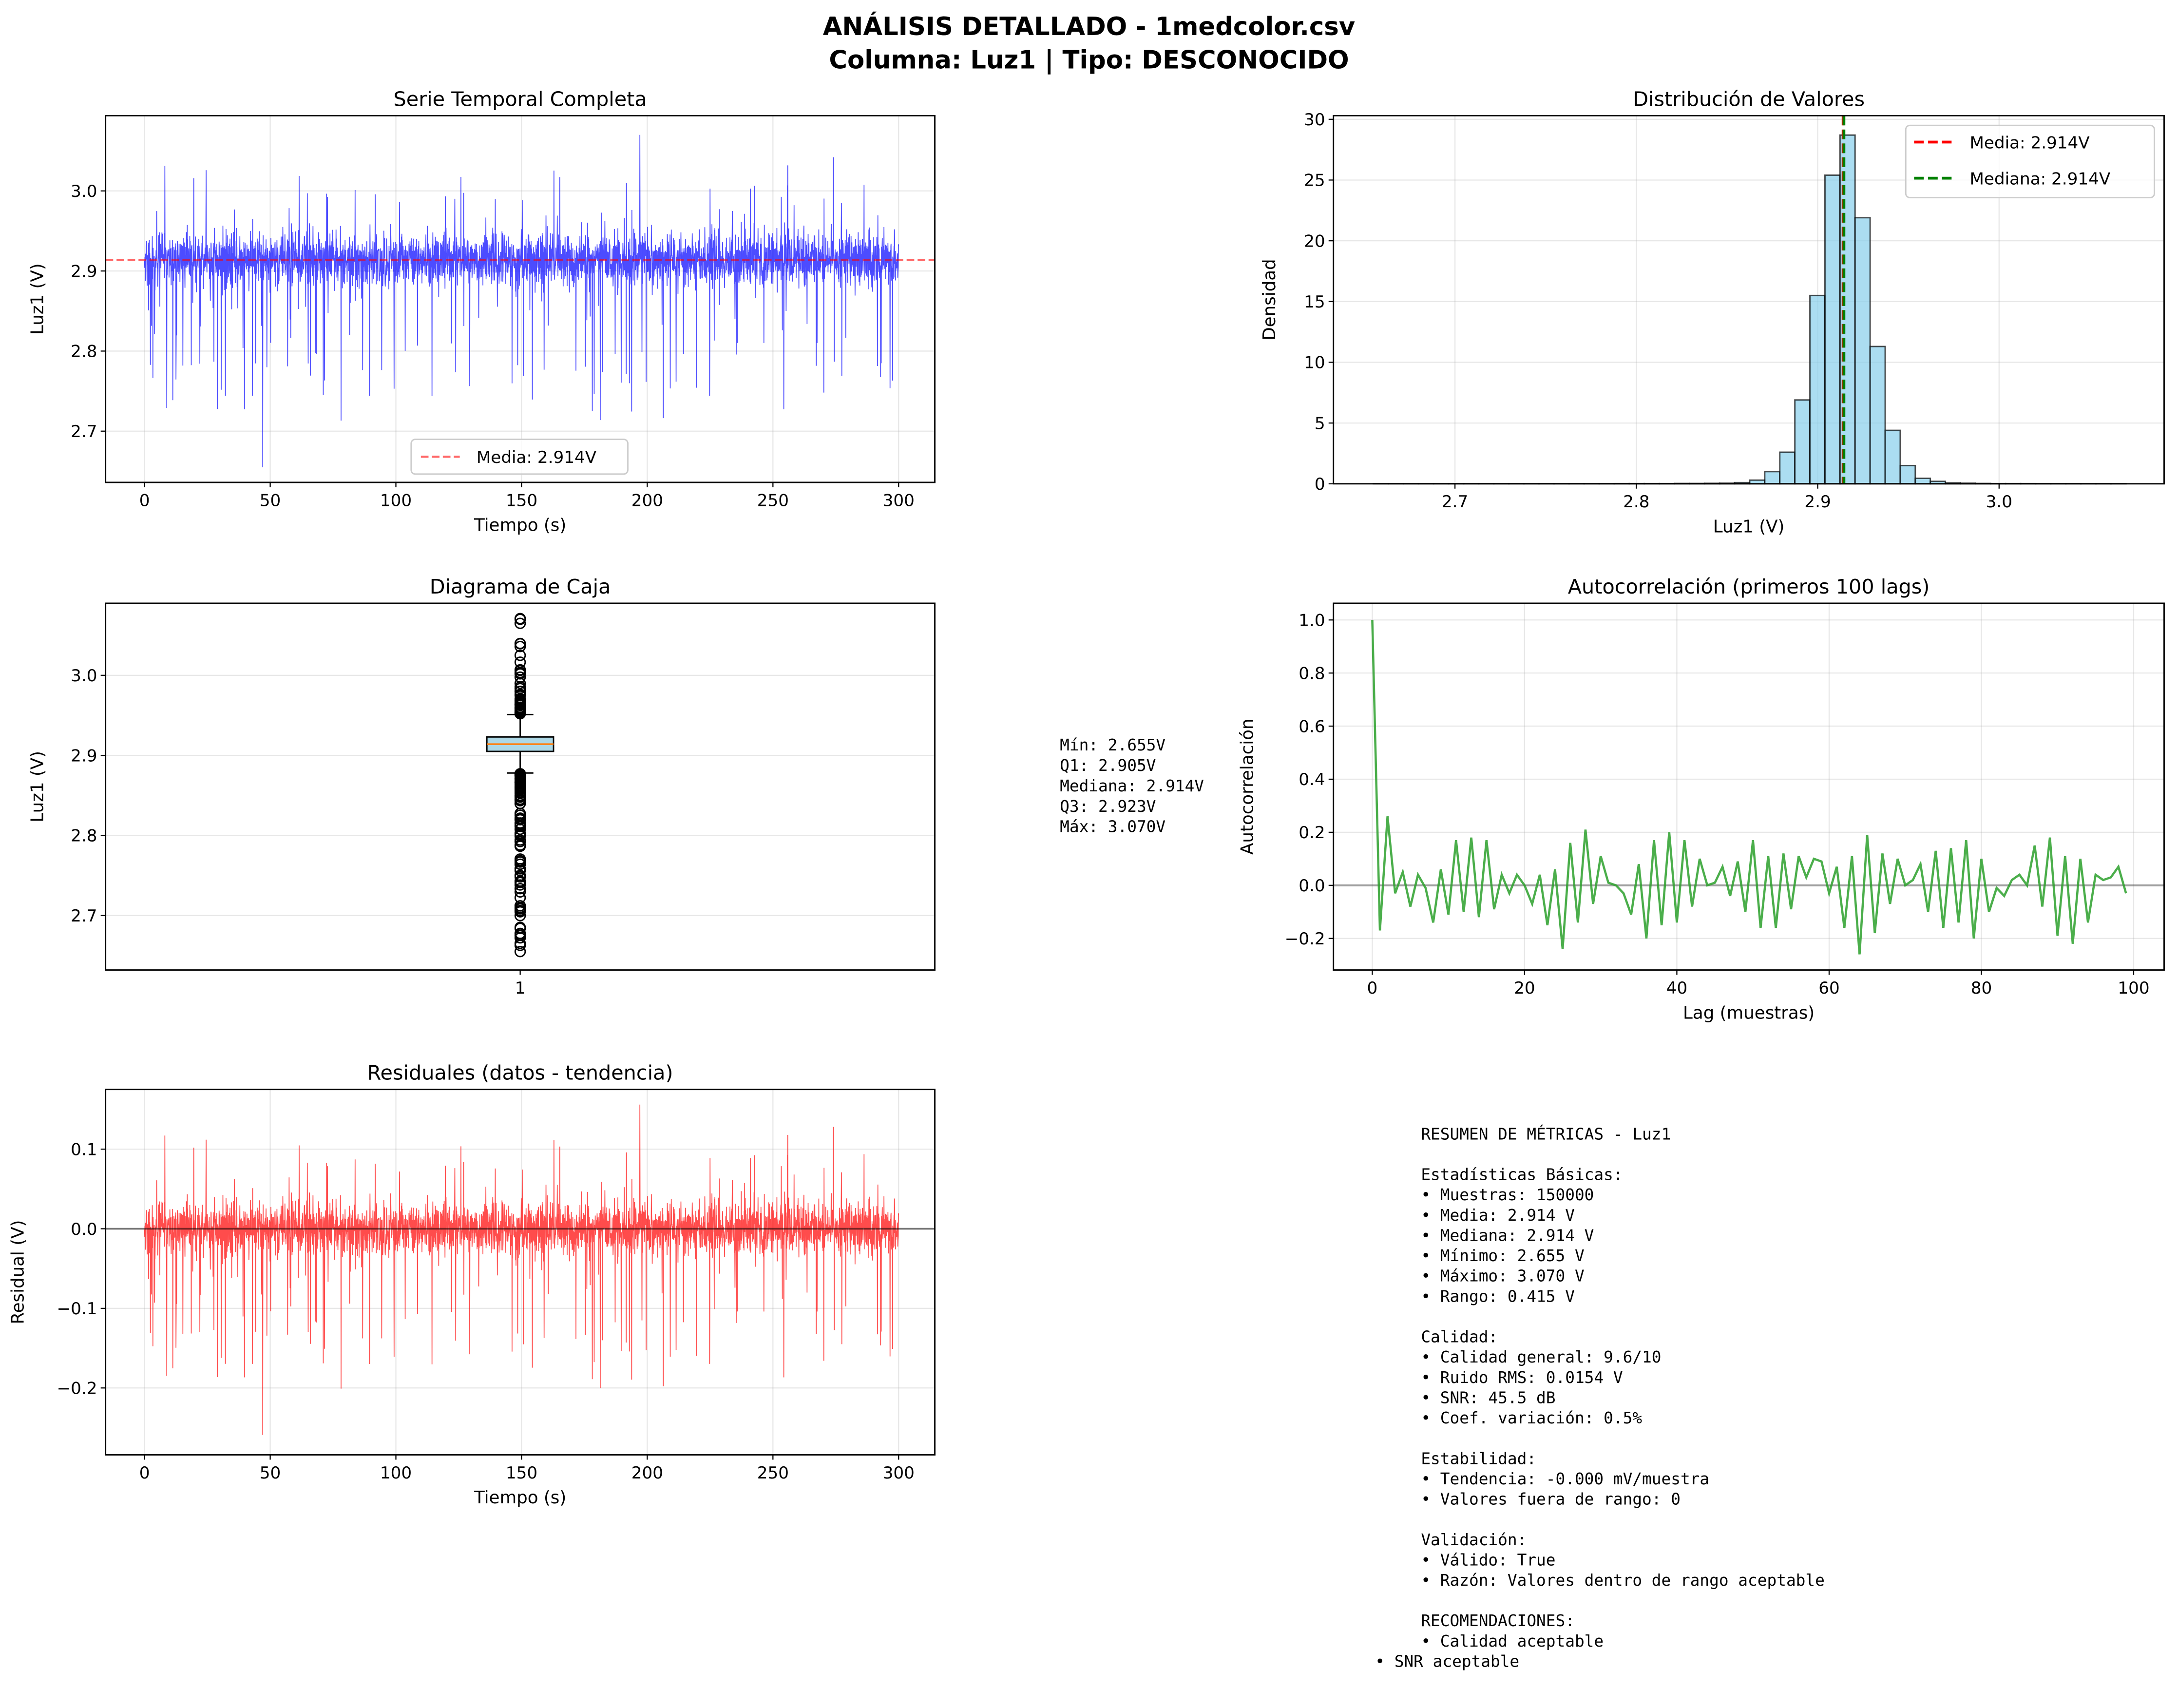 This screenshot has width=2178, height=1708. What do you see at coordinates (773, 500) in the screenshot?
I see `timeseries-xtick-label: 250` at bounding box center [773, 500].